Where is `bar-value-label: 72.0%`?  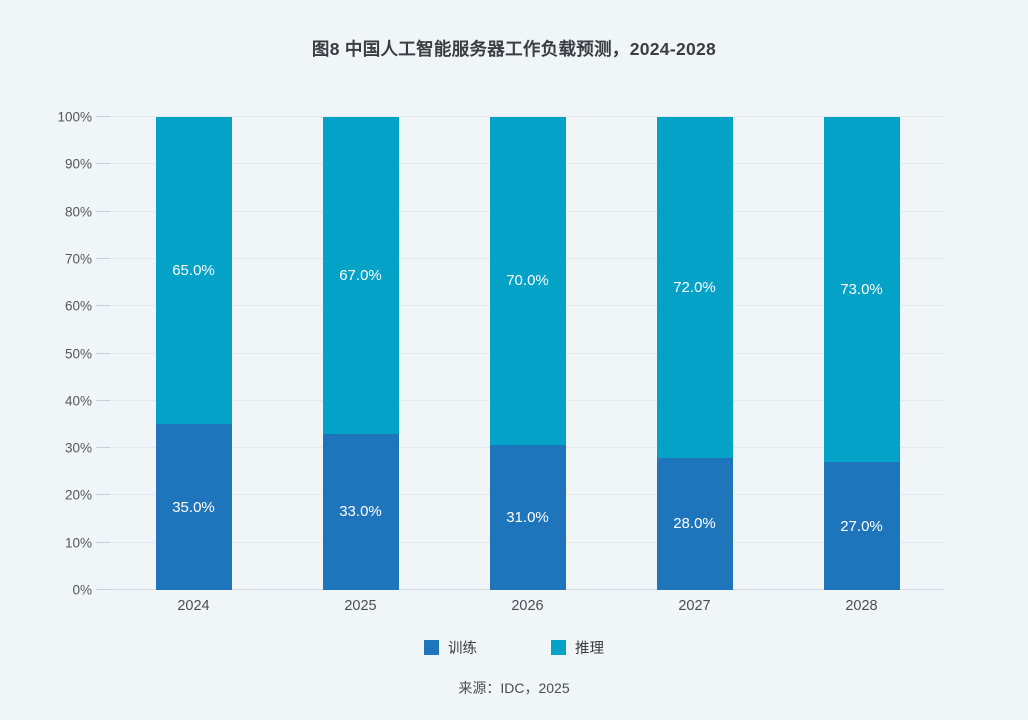
bar-value-label: 72.0% is located at coordinates (694, 287).